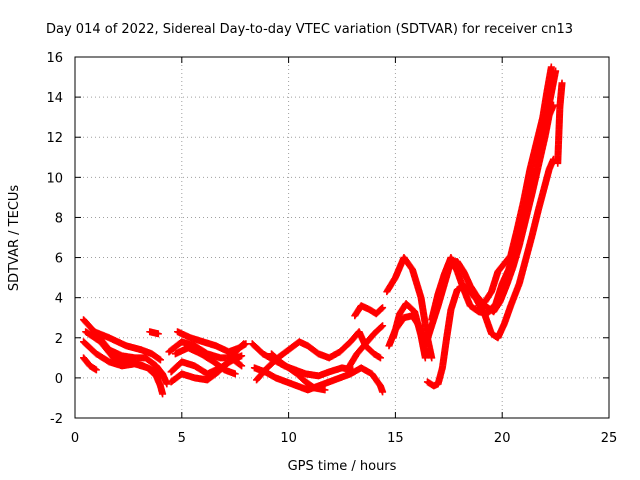  Describe the element at coordinates (609, 438) in the screenshot. I see `x-tick-label: 25` at that location.